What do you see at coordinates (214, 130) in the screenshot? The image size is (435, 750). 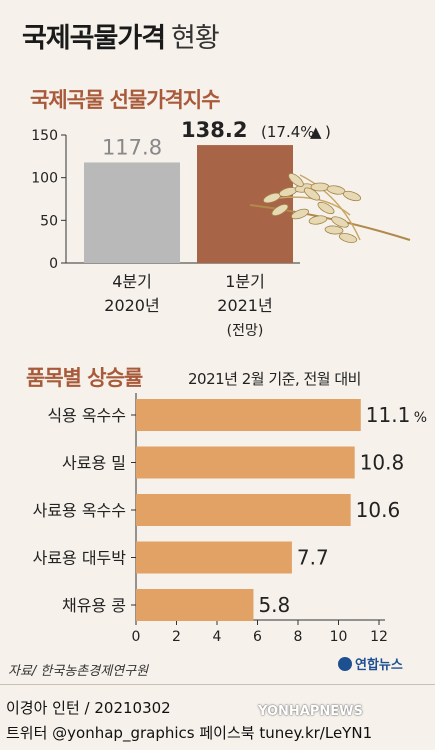 I see `bar-value-label: 138.2` at bounding box center [214, 130].